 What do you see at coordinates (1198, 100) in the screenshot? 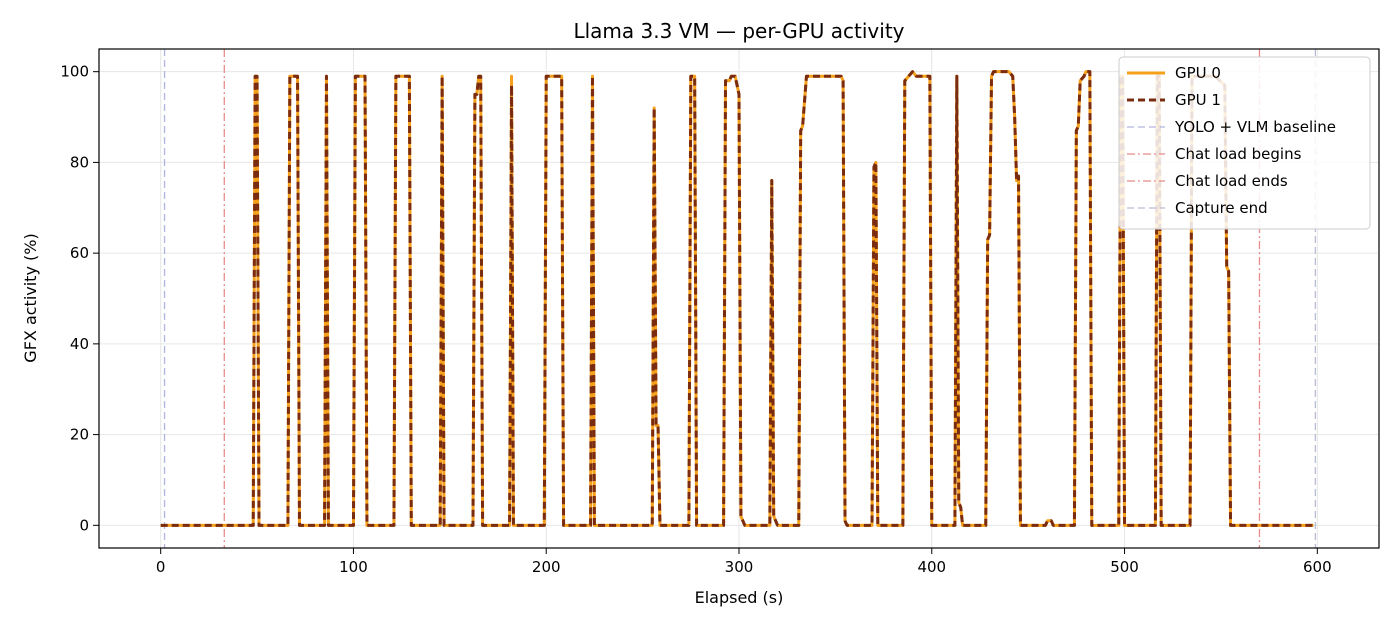
I see `legend-label: GPU 1` at bounding box center [1198, 100].